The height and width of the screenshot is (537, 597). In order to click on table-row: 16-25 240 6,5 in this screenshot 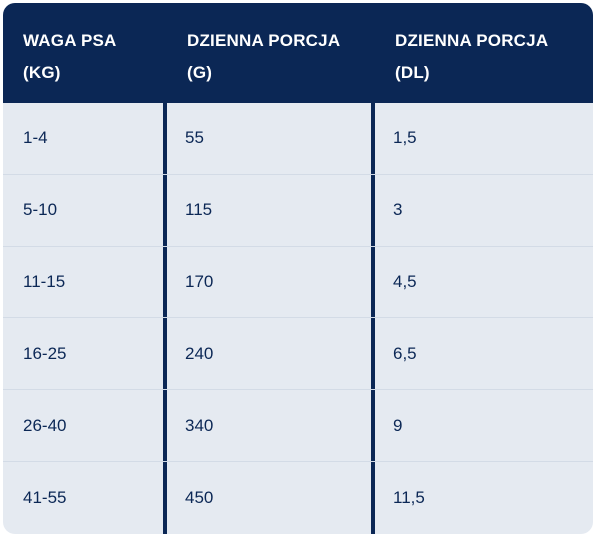, I will do `click(298, 354)`.